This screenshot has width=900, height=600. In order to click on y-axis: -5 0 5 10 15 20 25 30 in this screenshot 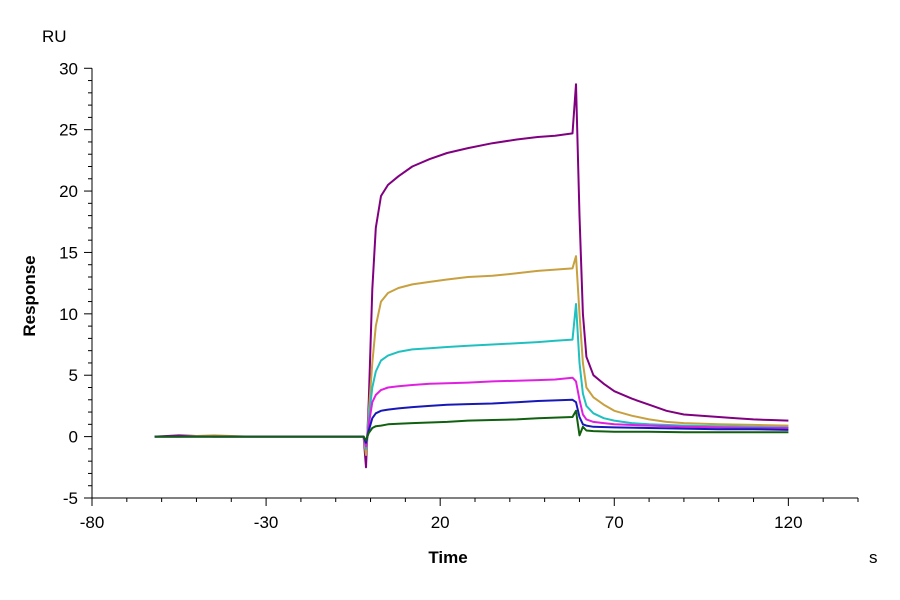, I will do `click(76, 283)`.